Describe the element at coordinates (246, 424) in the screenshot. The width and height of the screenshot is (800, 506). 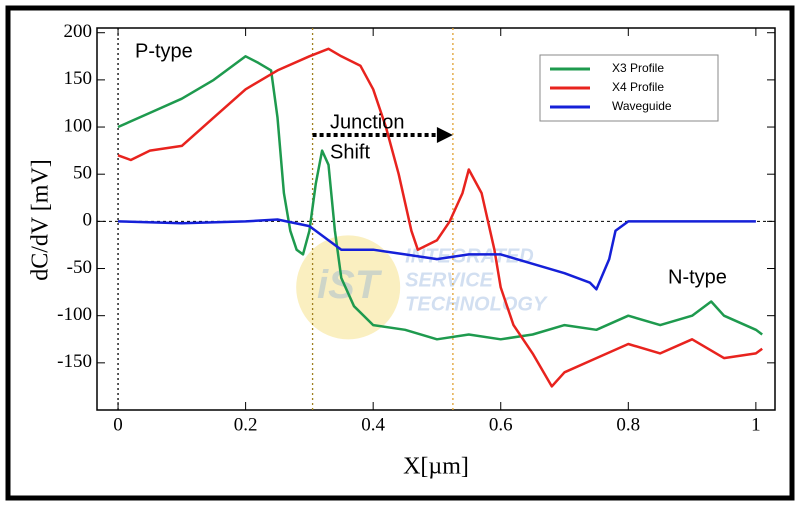
I see `x-tick-label: 0.2` at that location.